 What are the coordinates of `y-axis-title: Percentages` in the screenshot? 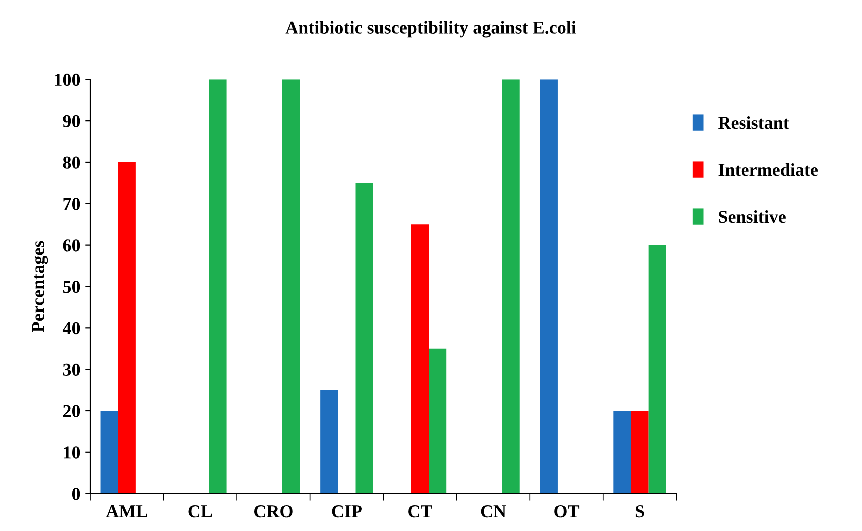 It's located at (40, 286).